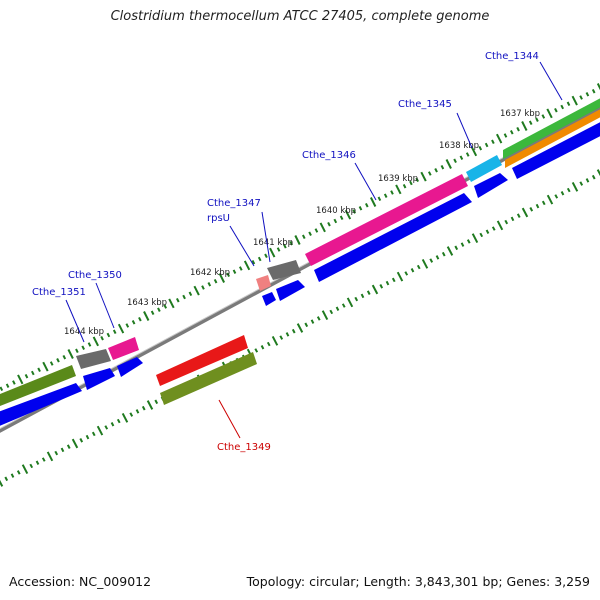 The image size is (600, 600). I want to click on feature-cthe-1351-olive, so click(38, 387).